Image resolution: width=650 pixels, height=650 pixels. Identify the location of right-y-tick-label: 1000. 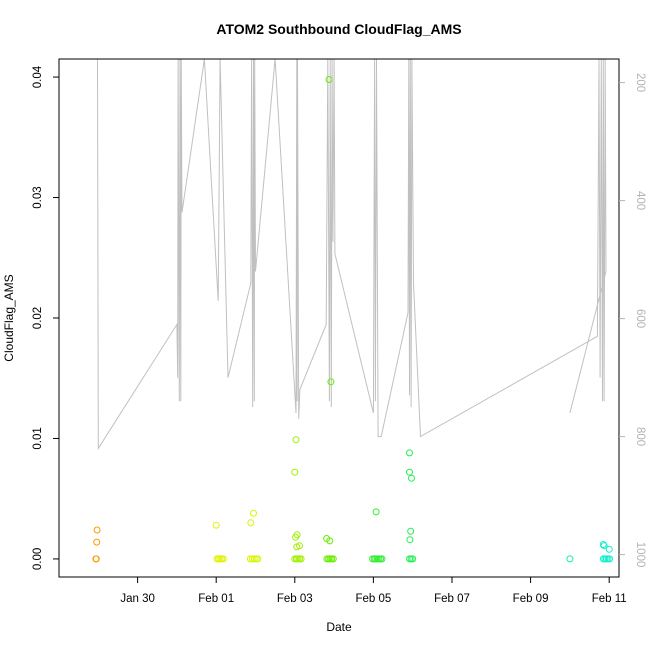
(640, 555).